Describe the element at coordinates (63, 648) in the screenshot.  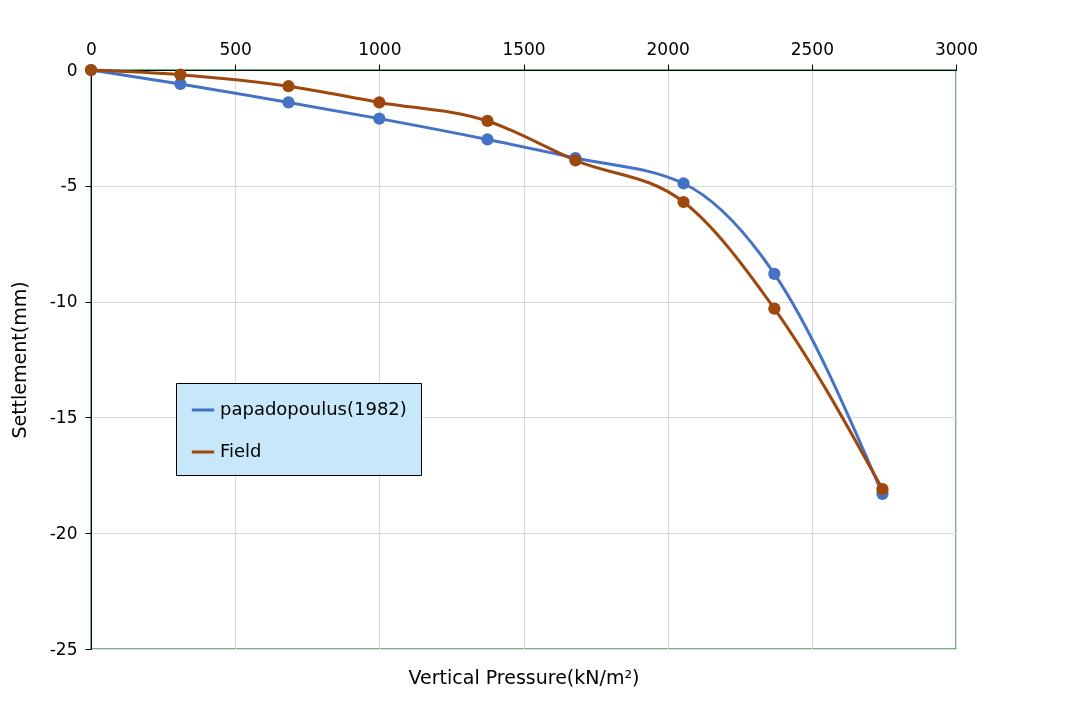
I see `y-tick-label: -25` at that location.